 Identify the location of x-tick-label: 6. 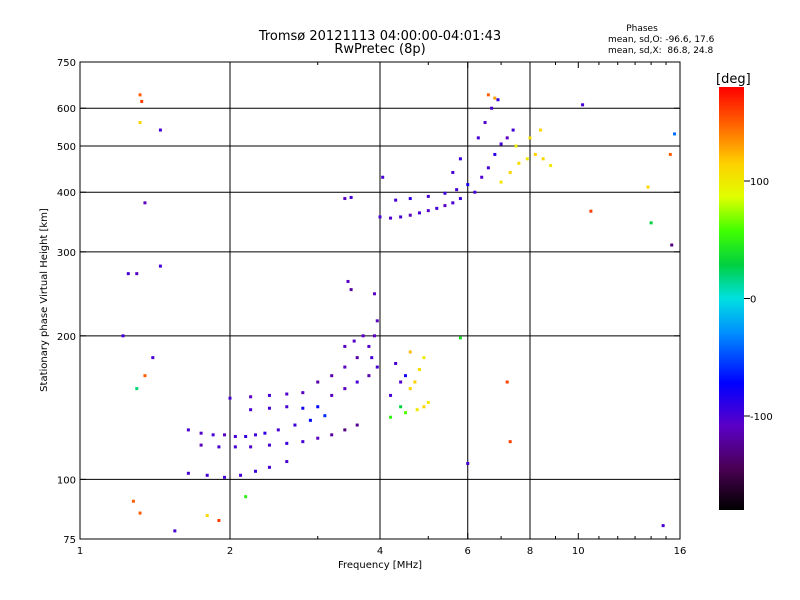
(468, 551).